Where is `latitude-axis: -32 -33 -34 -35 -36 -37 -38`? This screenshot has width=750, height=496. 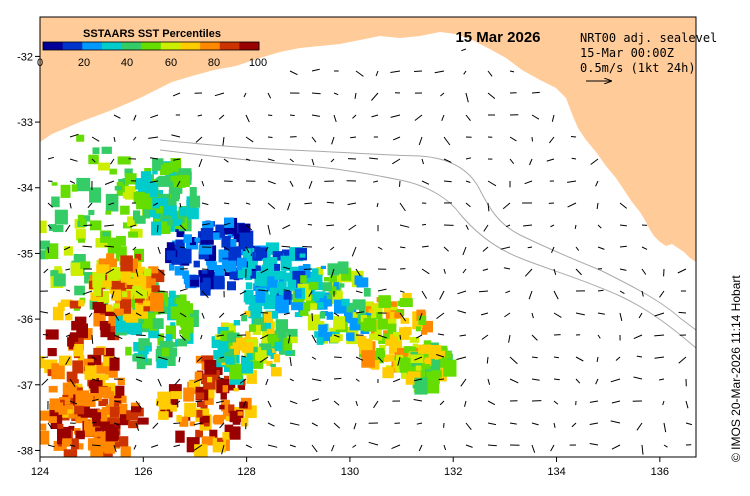
latitude-axis: -32 -33 -34 -35 -36 -37 -38 is located at coordinates (28, 254).